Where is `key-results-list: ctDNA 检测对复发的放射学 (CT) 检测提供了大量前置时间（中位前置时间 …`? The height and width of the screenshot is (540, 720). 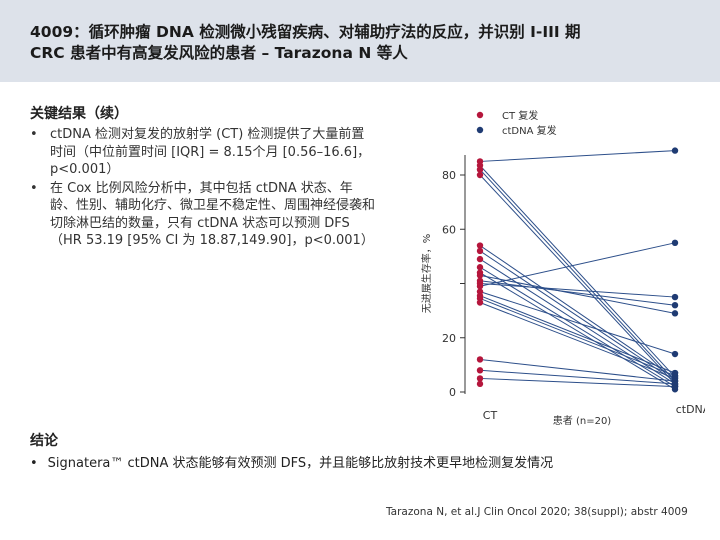
key-results-list: ctDNA 检测对复发的放射学 (CT) 检测提供了大量前置时间（中位前置时间 … is located at coordinates (202, 188).